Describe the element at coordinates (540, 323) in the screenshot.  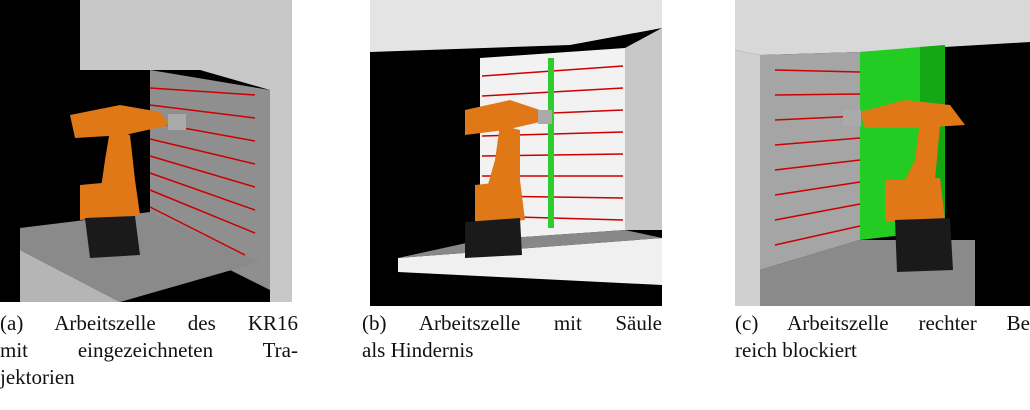
I see `caption-text: Arbeitszelle mit Säule` at that location.